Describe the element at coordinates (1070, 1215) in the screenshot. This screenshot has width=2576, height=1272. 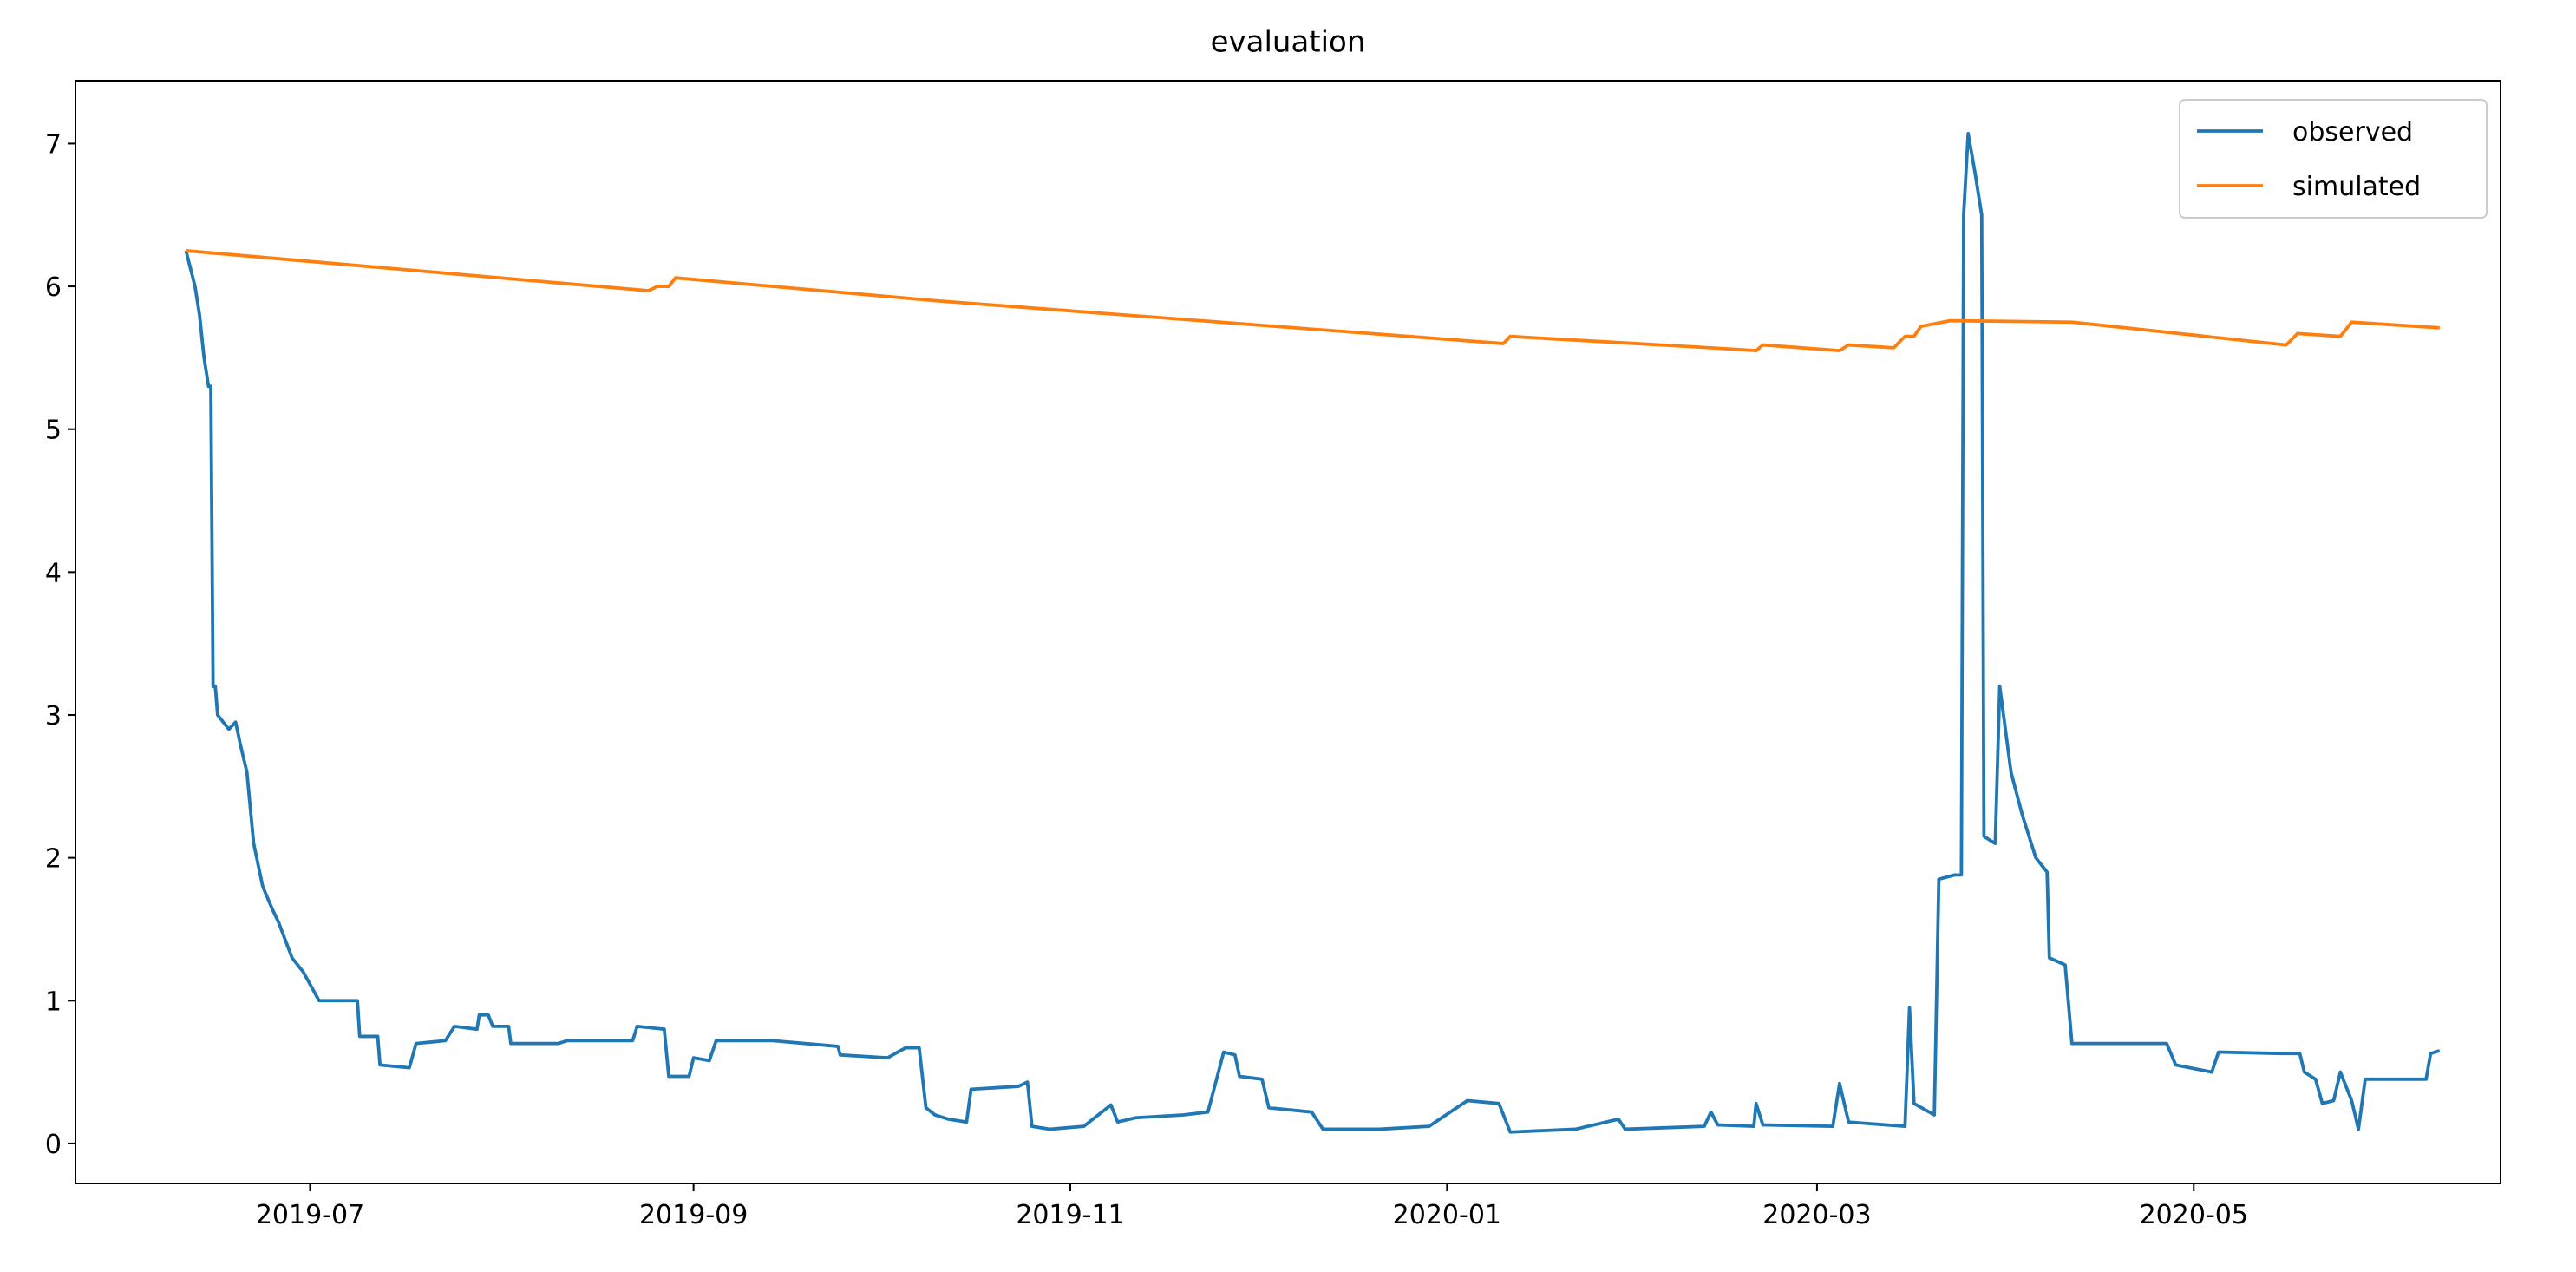
I see `x-tick-label: 2019-11` at that location.